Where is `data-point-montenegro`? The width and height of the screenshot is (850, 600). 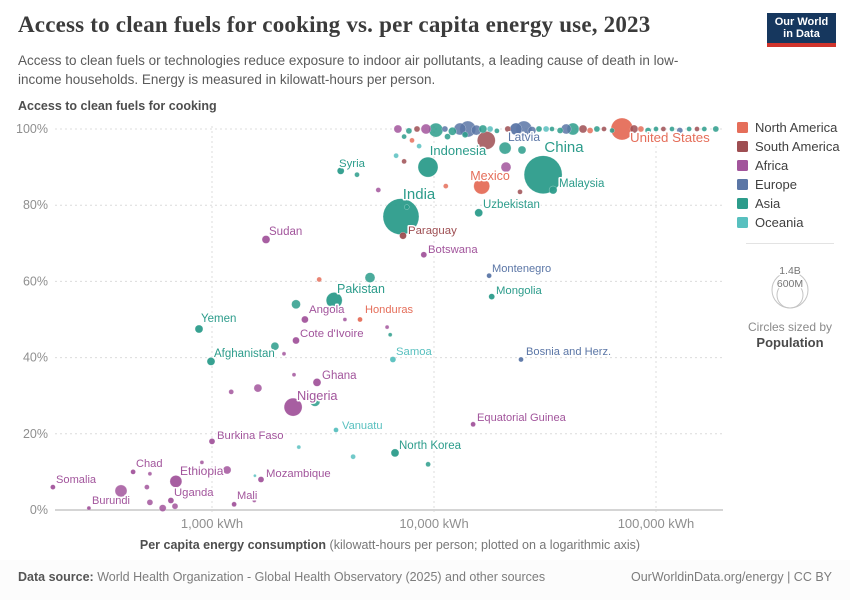
data-point-montenegro is located at coordinates (489, 275).